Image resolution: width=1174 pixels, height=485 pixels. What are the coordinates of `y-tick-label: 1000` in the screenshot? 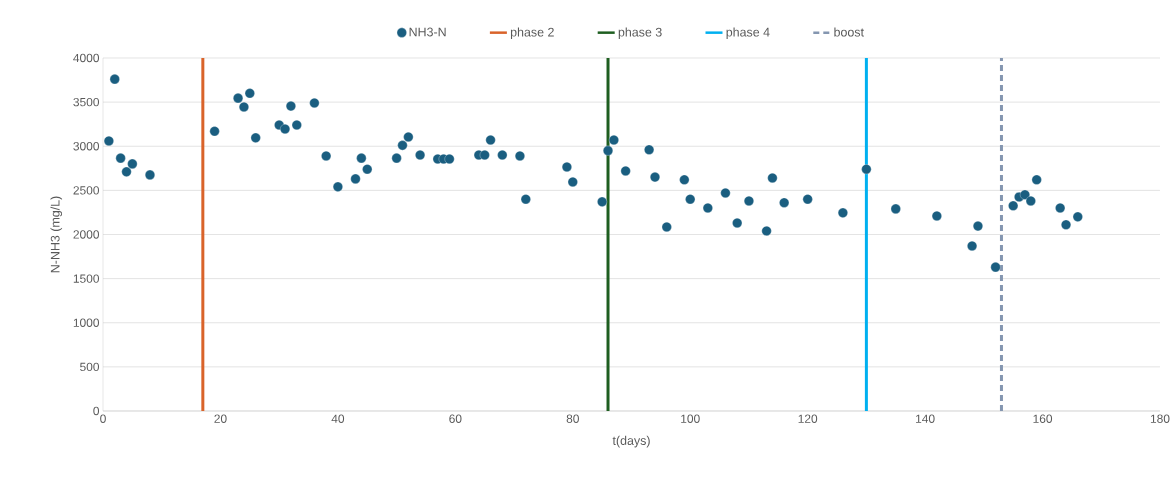 It's located at (86, 322).